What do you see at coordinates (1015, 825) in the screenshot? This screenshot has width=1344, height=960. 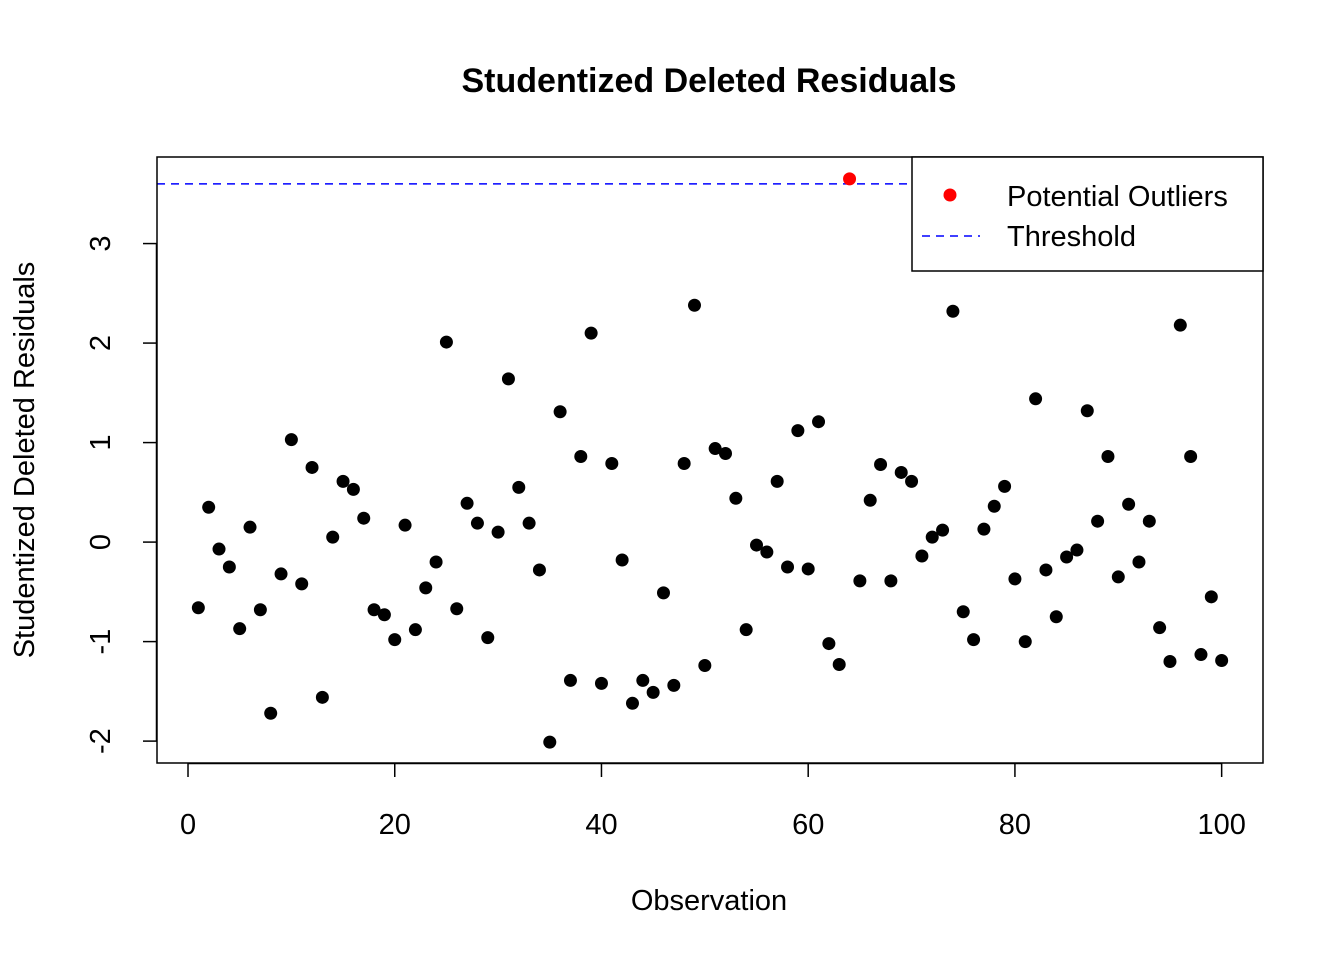 I see `x-tick-label: 80` at bounding box center [1015, 825].